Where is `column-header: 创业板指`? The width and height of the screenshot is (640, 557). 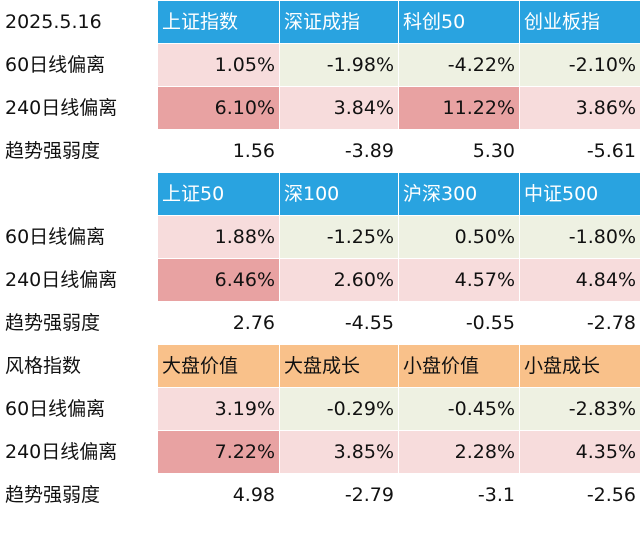
column-header: 创业板指 is located at coordinates (579, 22).